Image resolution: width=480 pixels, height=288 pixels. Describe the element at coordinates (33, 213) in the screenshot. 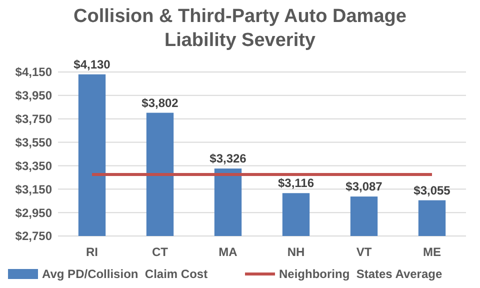

I see `y-tick-label: $2,950` at that location.